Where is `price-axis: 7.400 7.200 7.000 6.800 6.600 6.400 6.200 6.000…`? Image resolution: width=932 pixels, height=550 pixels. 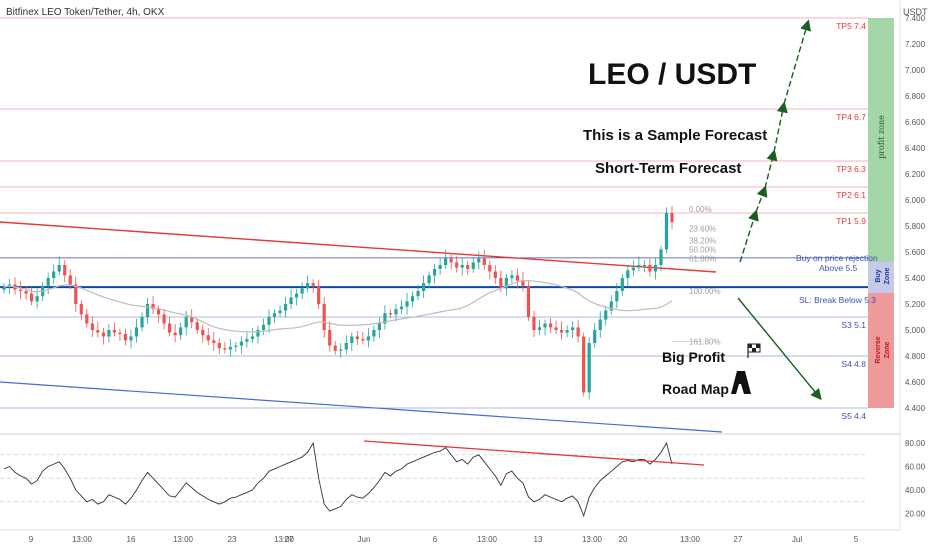
price-axis: 7.400 7.200 7.000 6.800 6.600 6.400 6.200 6.000… is located at coordinates (912, 265).